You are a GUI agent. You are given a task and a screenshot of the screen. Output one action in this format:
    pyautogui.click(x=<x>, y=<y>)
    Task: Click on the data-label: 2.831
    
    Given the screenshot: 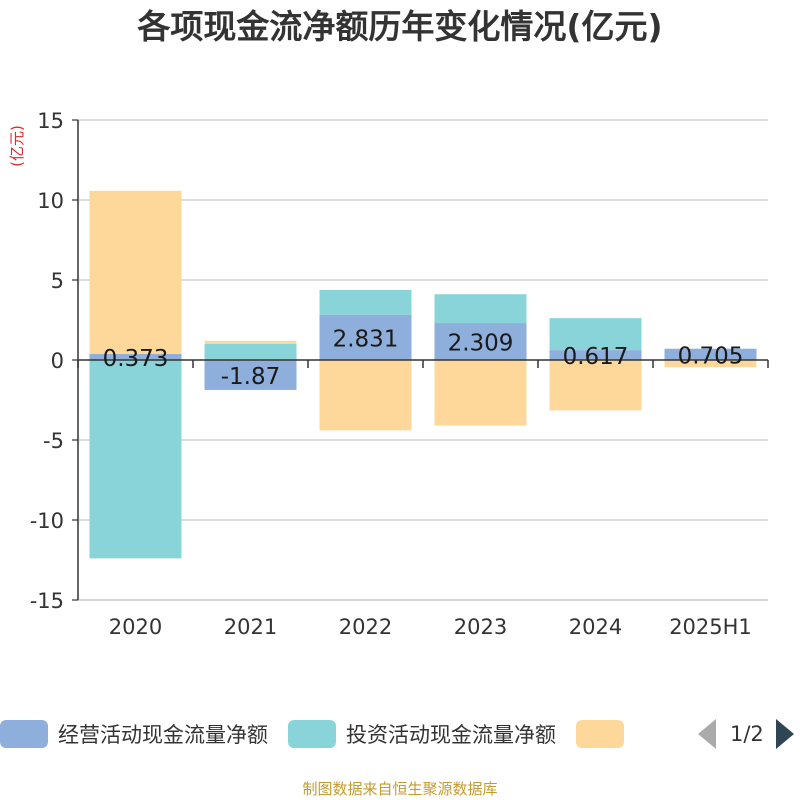 What is the action you would take?
    pyautogui.click(x=366, y=339)
    